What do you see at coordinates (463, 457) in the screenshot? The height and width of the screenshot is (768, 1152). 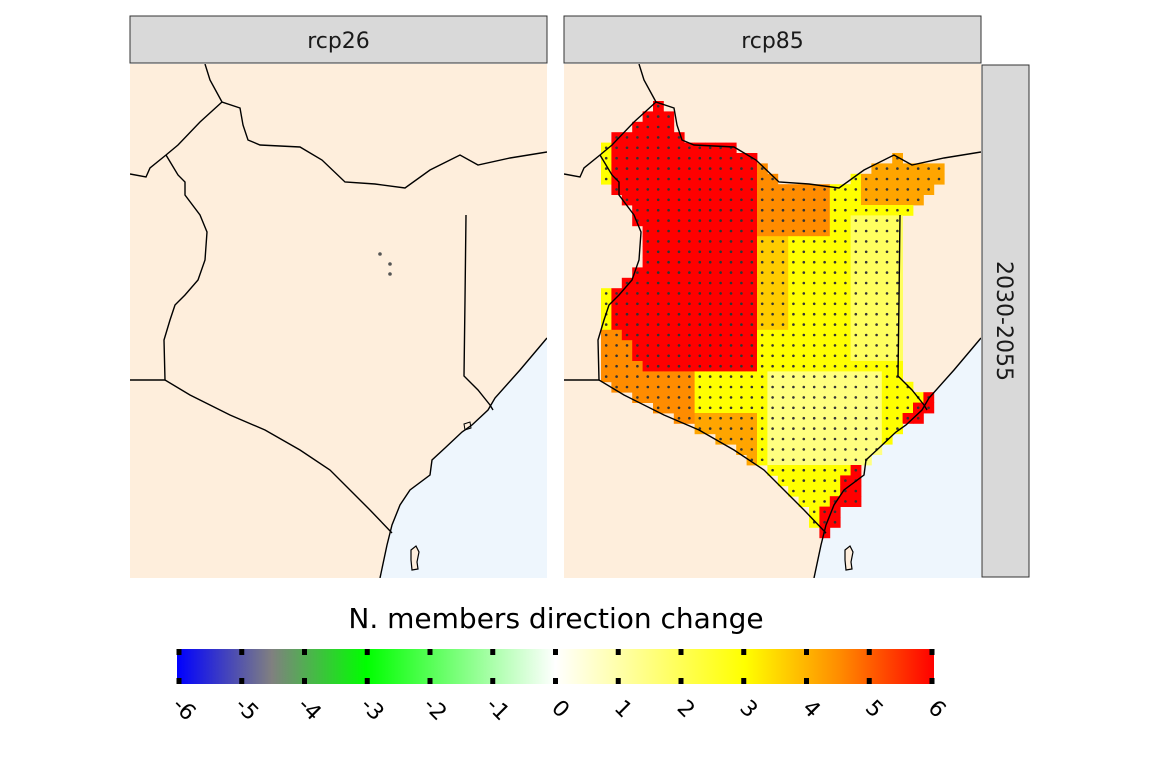 I see `coastline` at bounding box center [463, 457].